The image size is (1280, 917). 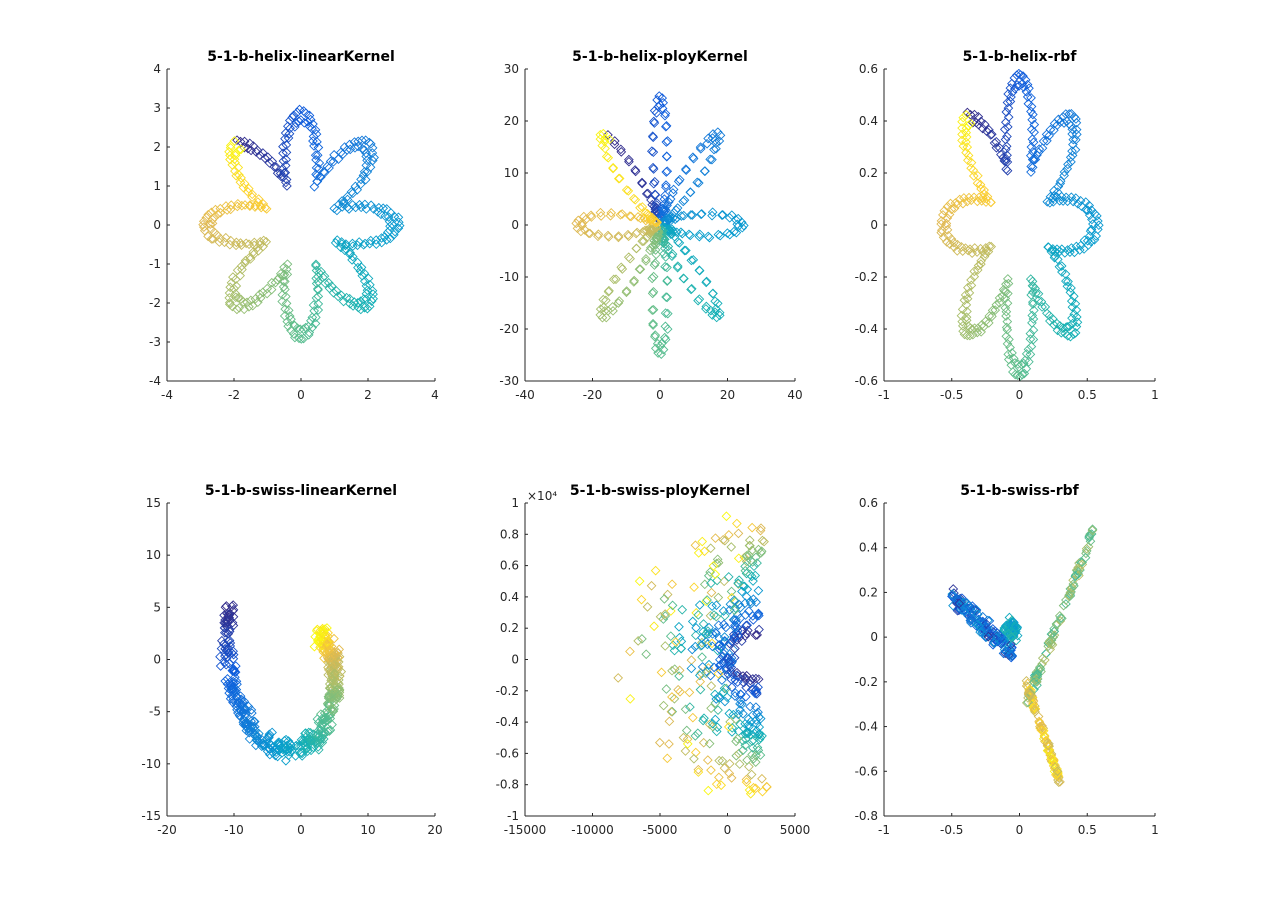 I want to click on y-tick-label: 0, so click(x=515, y=660).